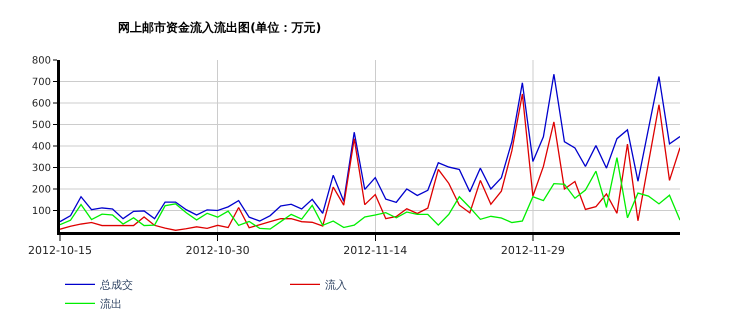 This screenshot has width=739, height=330. What do you see at coordinates (41, 190) in the screenshot?
I see `y-tick-label: 200` at bounding box center [41, 190].